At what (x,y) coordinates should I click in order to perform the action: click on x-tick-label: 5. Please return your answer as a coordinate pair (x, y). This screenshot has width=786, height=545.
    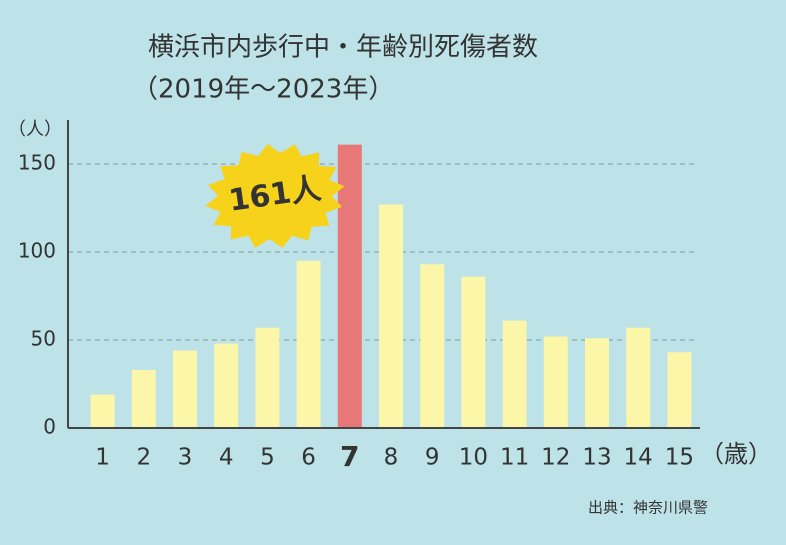
    Looking at the image, I should click on (267, 458).